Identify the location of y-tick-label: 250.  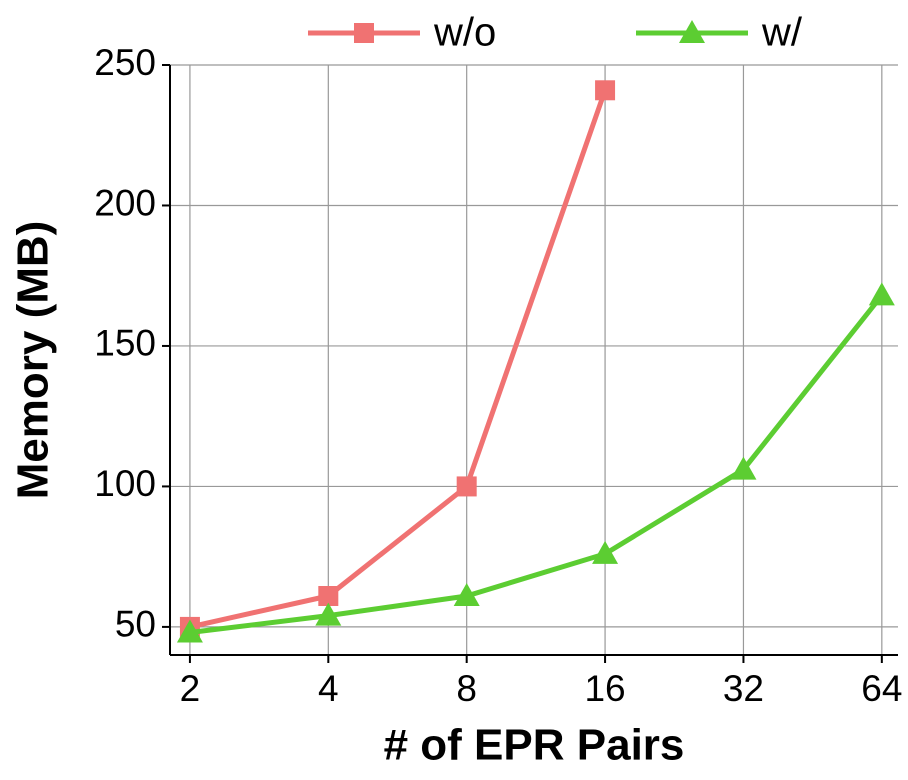
(125, 62).